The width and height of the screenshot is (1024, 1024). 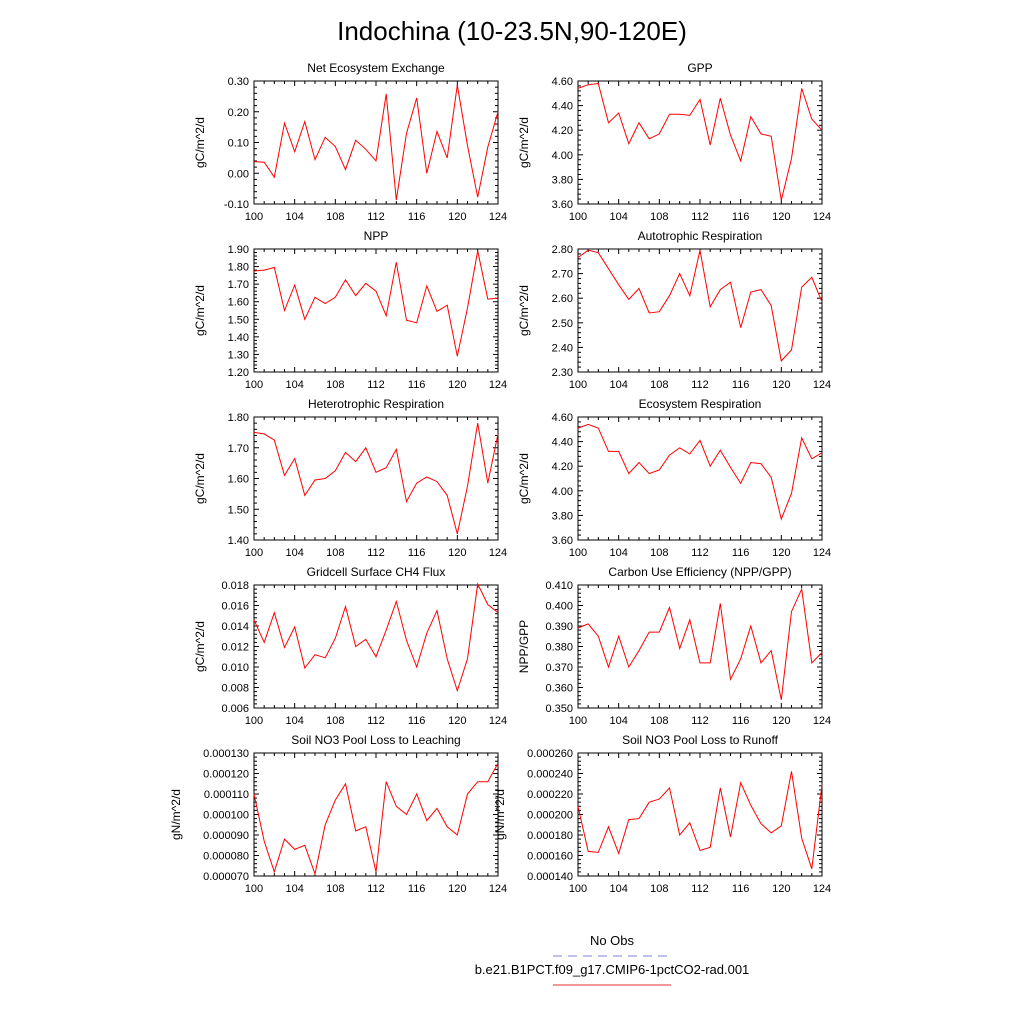 What do you see at coordinates (562, 107) in the screenshot?
I see `y-tick-label: 4.40` at bounding box center [562, 107].